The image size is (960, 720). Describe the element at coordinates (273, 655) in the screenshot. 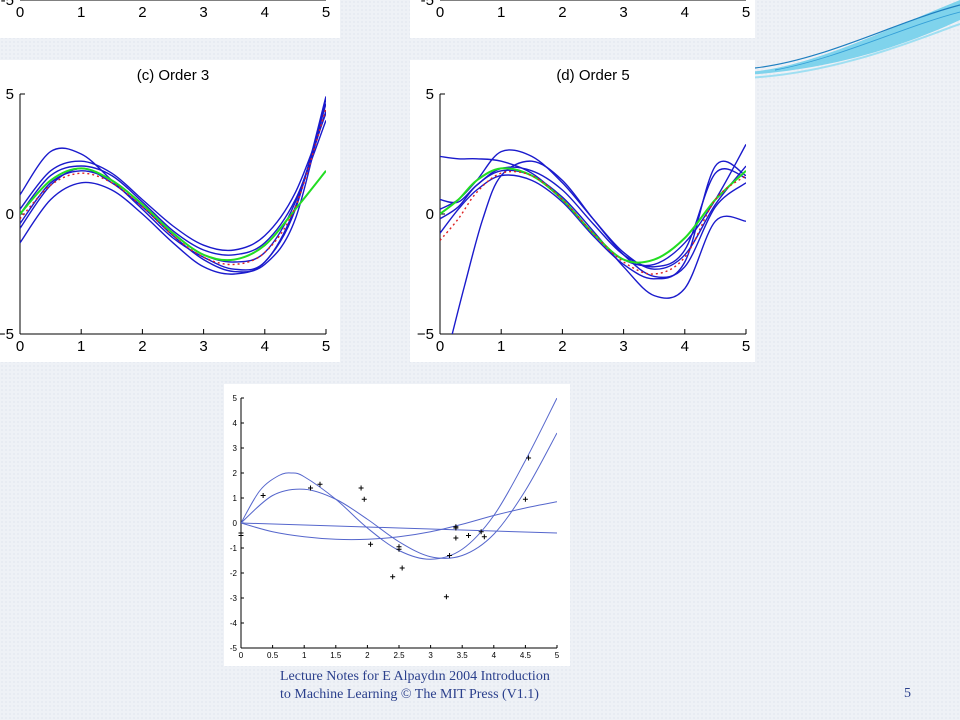

I see `x-tick-label: 0.5` at that location.